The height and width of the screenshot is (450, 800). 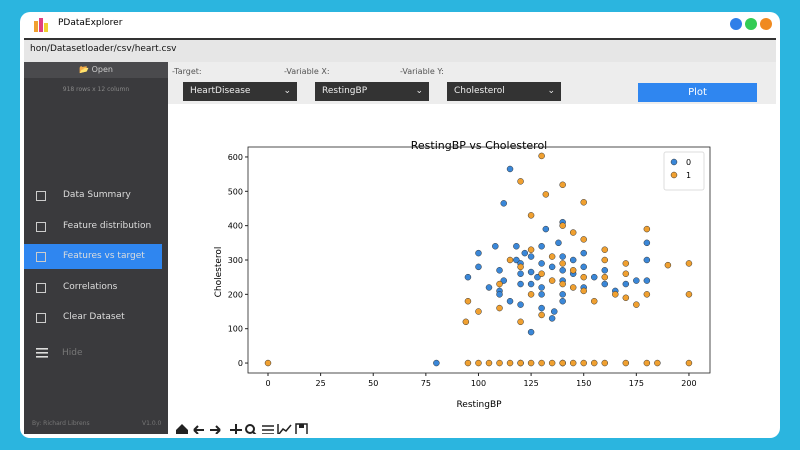 I want to click on menu-item: Correlations, so click(x=93, y=287).